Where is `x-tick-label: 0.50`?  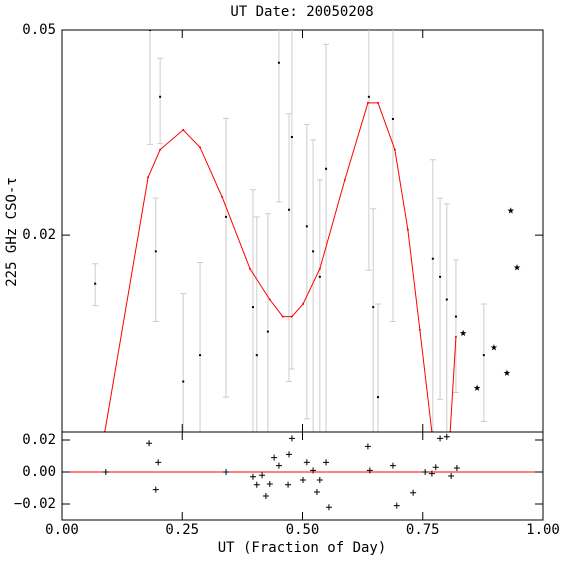
x-tick-label: 0.50 is located at coordinates (303, 530).